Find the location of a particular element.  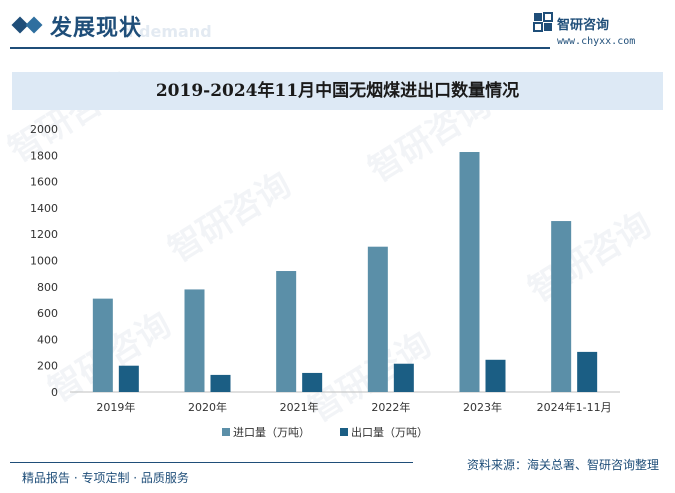

y-tick-label: 800 is located at coordinates (47, 287).